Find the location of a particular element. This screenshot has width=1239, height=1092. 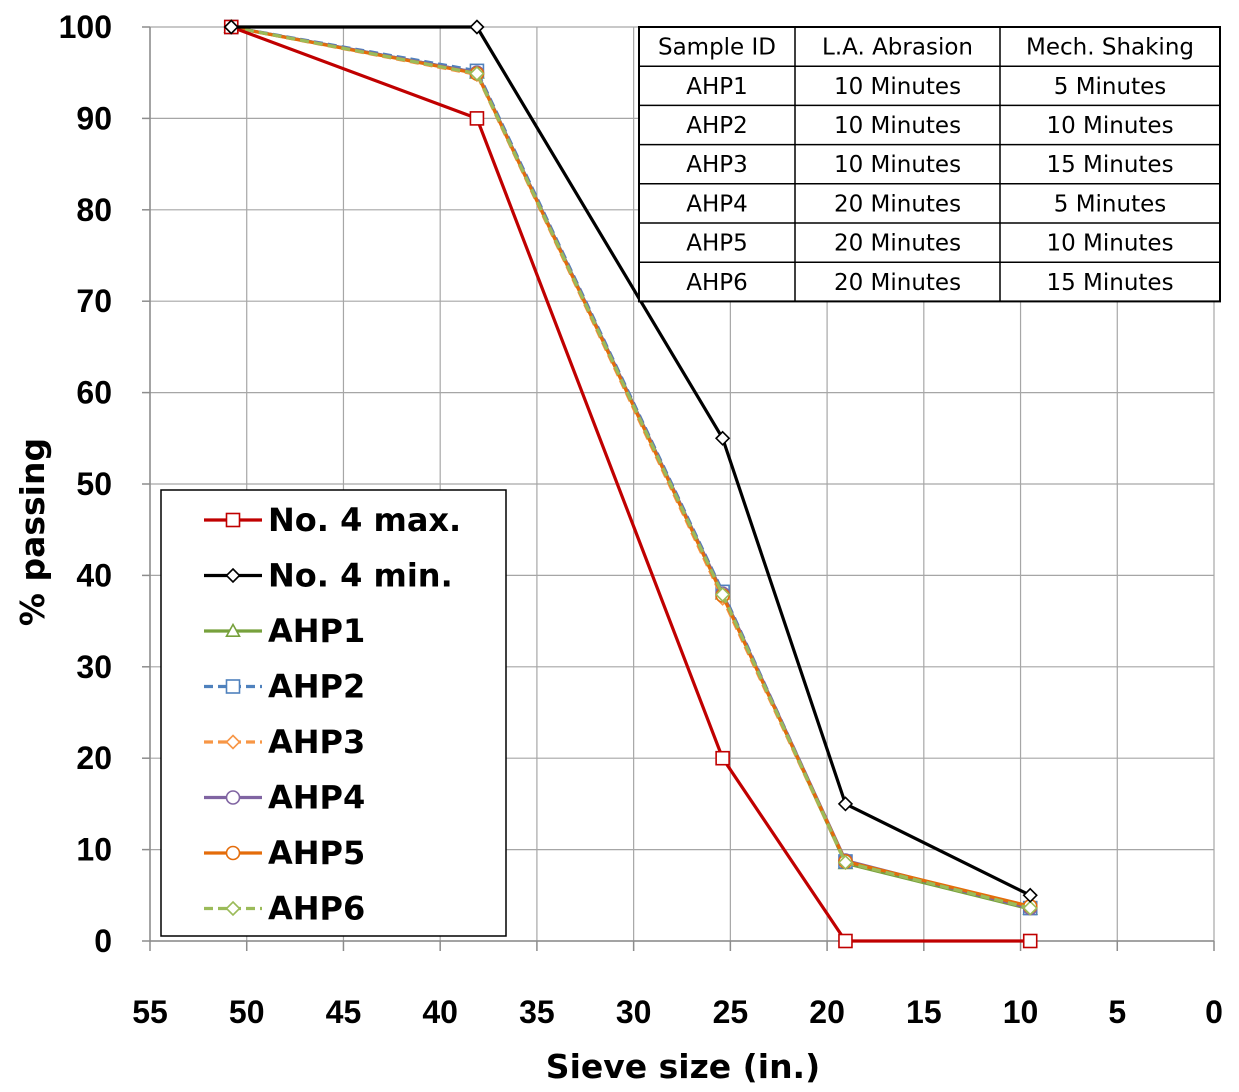

legend-frame is located at coordinates (333, 713).